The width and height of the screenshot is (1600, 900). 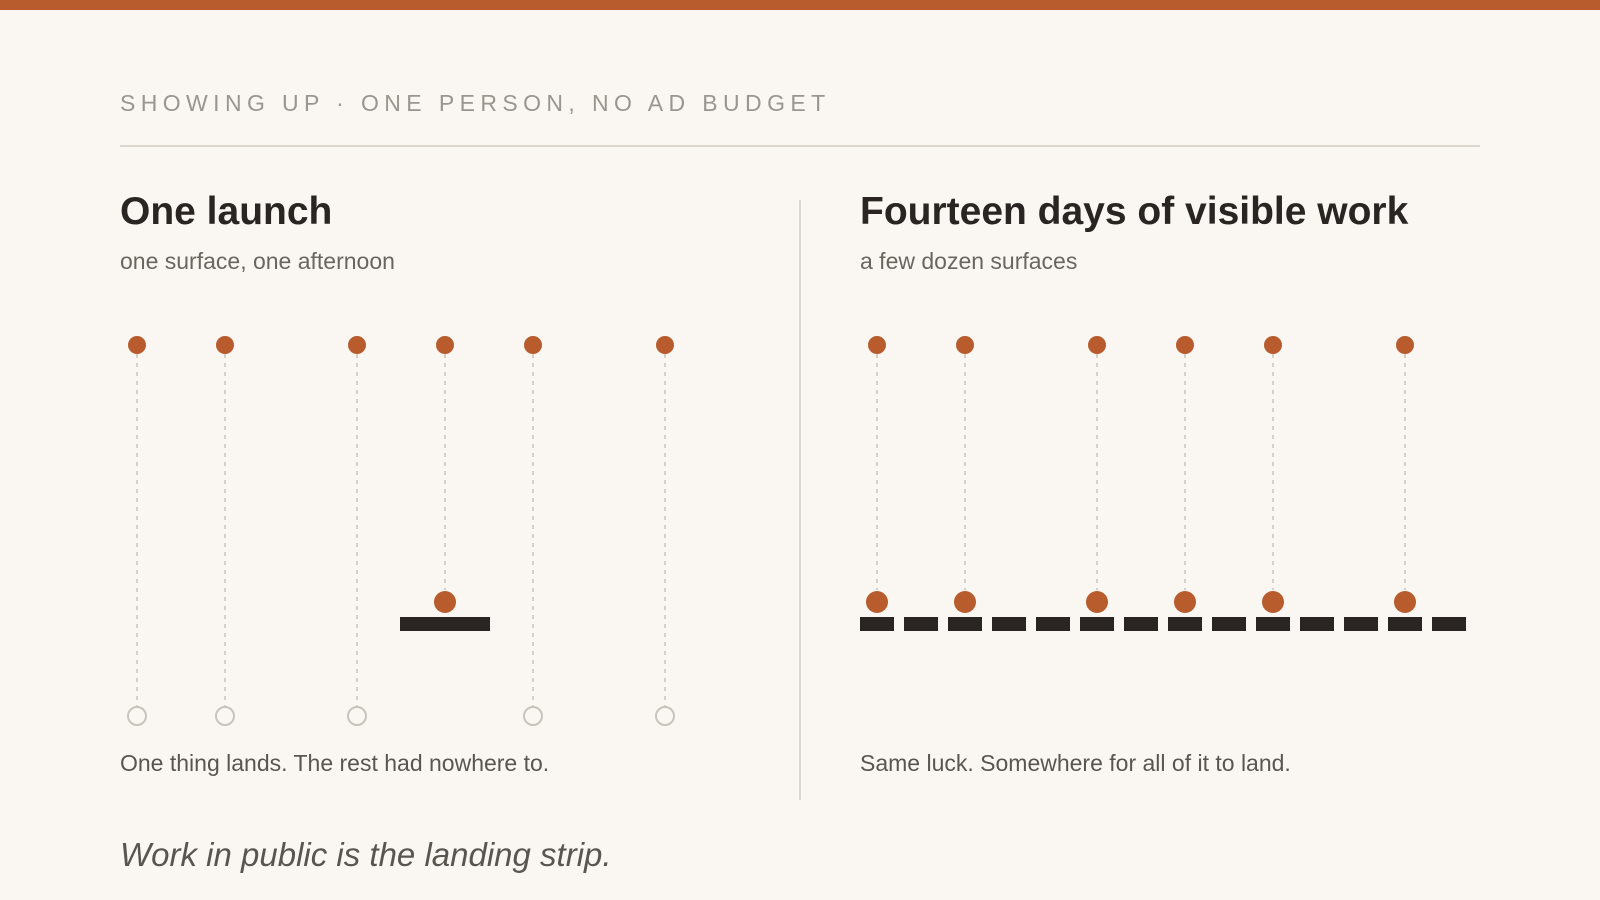 What do you see at coordinates (366, 854) in the screenshot?
I see `takeaway-line: Work in public is the landing strip.` at bounding box center [366, 854].